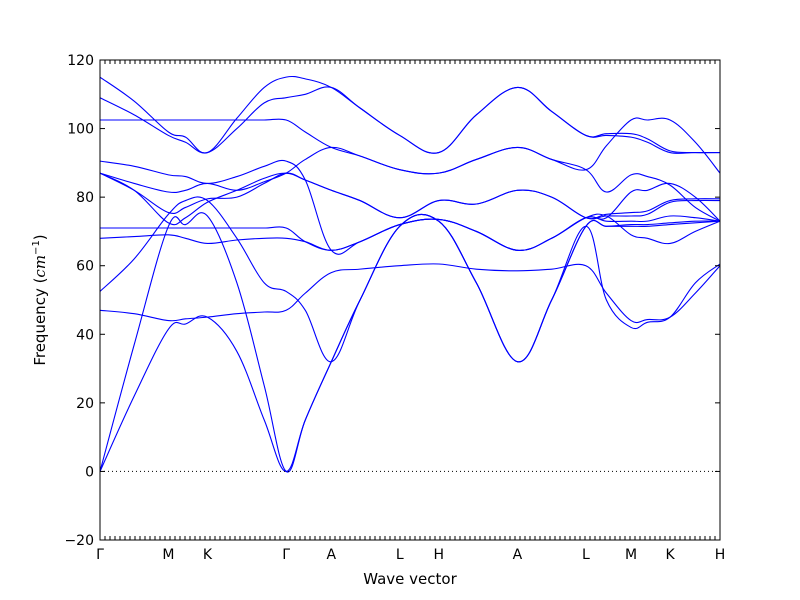 This screenshot has height=600, width=800. What do you see at coordinates (100, 555) in the screenshot?
I see `x-tick-label-1: Γ` at bounding box center [100, 555].